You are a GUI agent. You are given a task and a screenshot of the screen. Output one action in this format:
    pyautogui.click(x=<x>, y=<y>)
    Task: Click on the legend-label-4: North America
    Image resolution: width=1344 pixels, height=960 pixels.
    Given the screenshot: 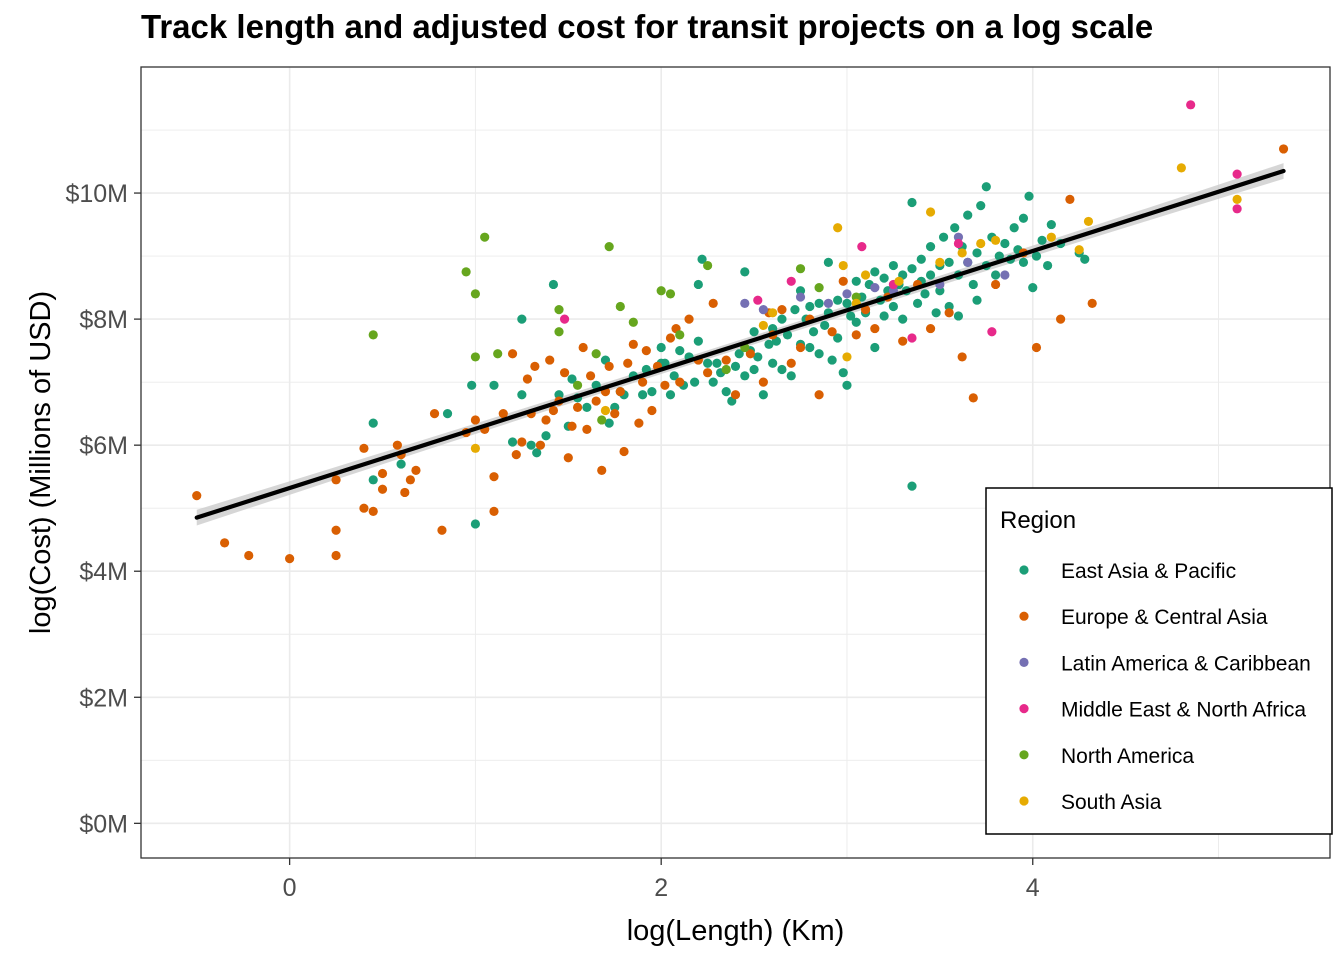 What is the action you would take?
    pyautogui.click(x=1127, y=756)
    